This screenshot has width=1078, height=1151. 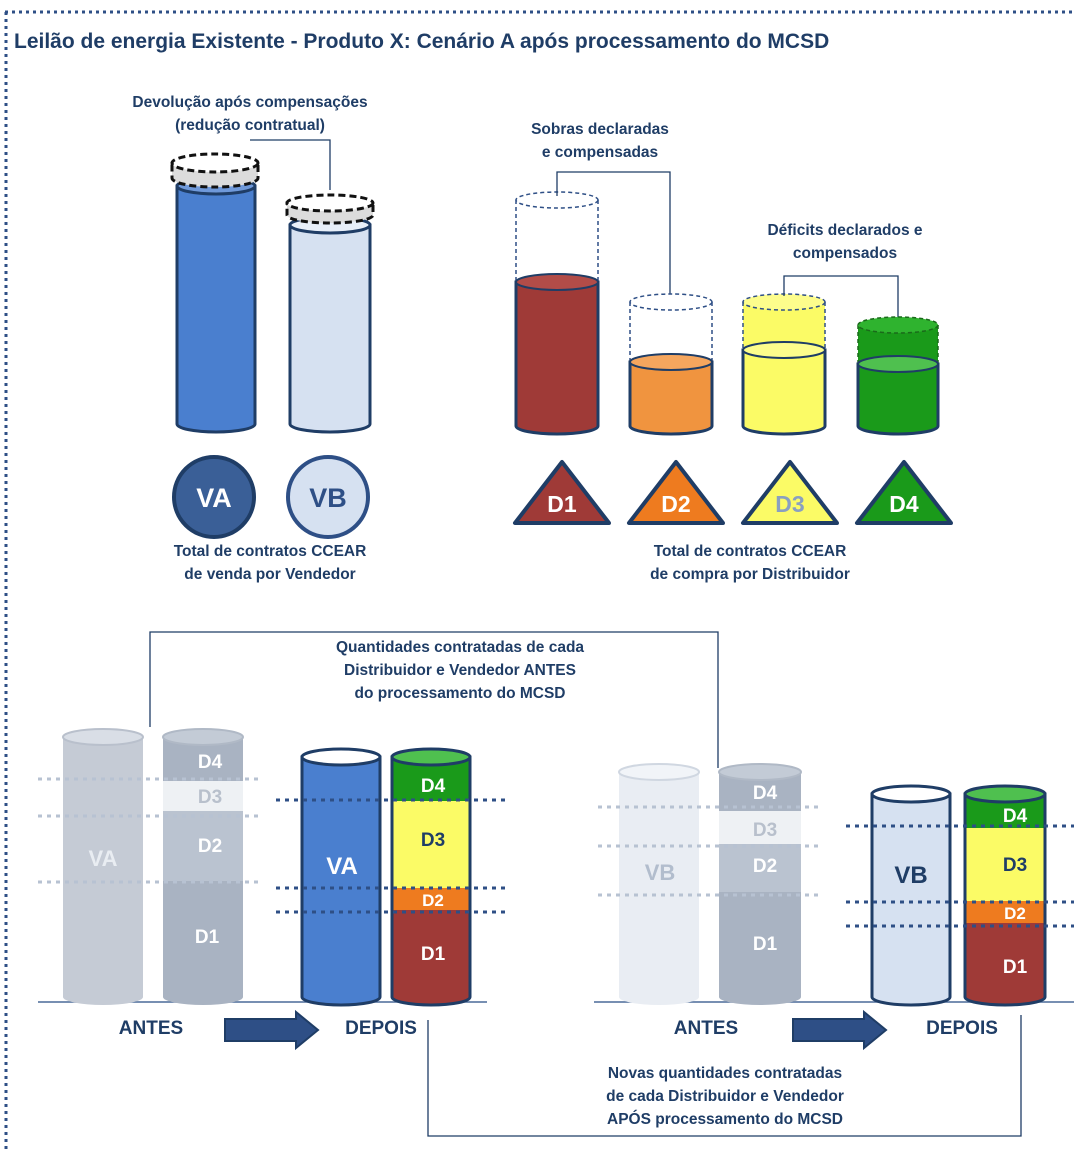 What do you see at coordinates (760, 884) in the screenshot?
I see `d-antes-stack-right` at bounding box center [760, 884].